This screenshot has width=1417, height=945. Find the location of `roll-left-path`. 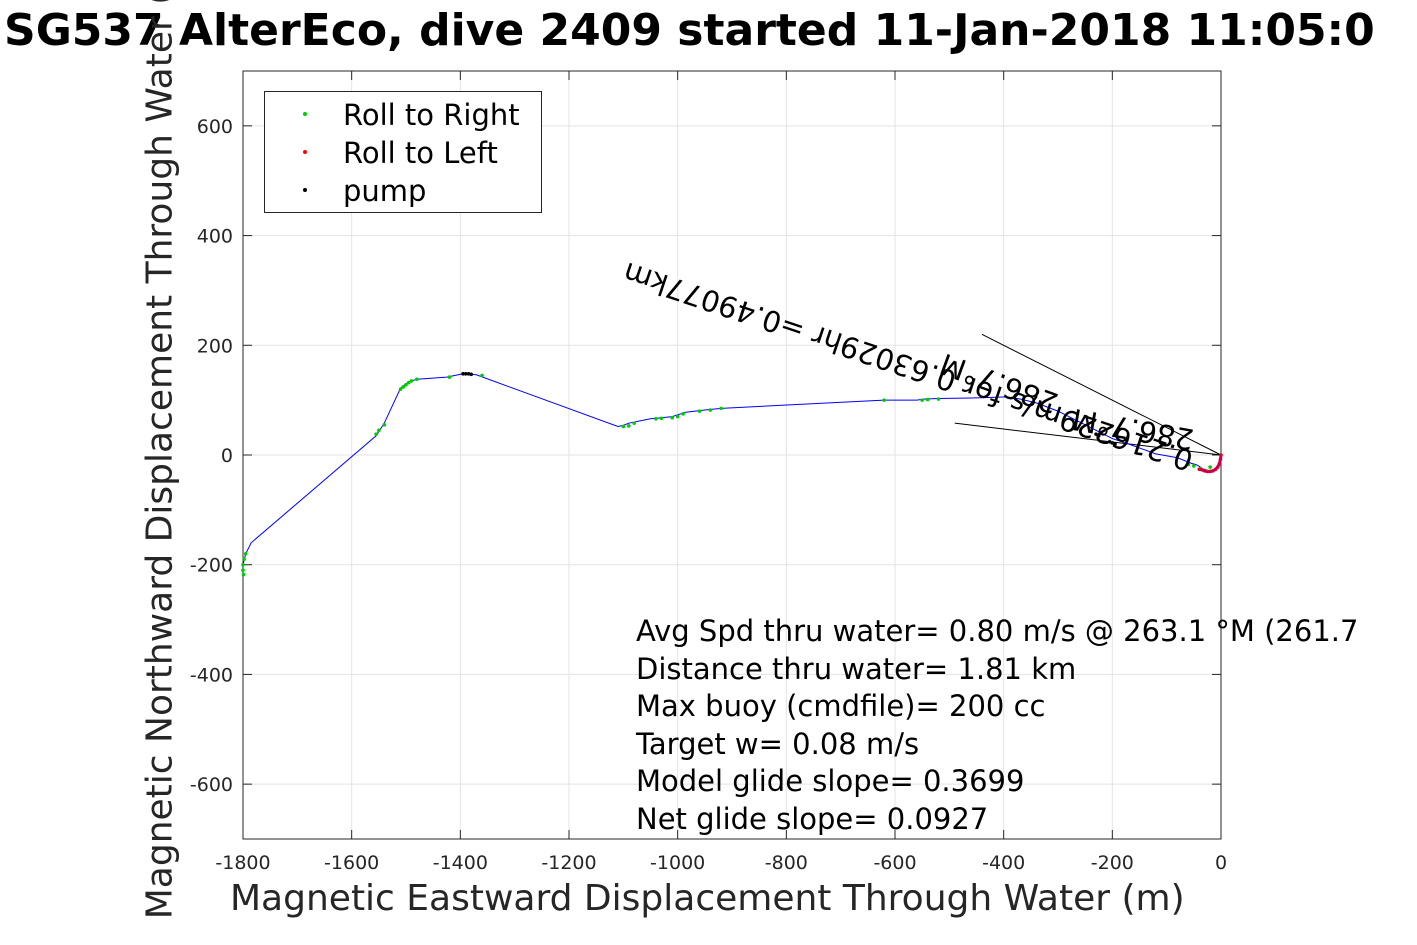

roll-left-path is located at coordinates (1210, 463).